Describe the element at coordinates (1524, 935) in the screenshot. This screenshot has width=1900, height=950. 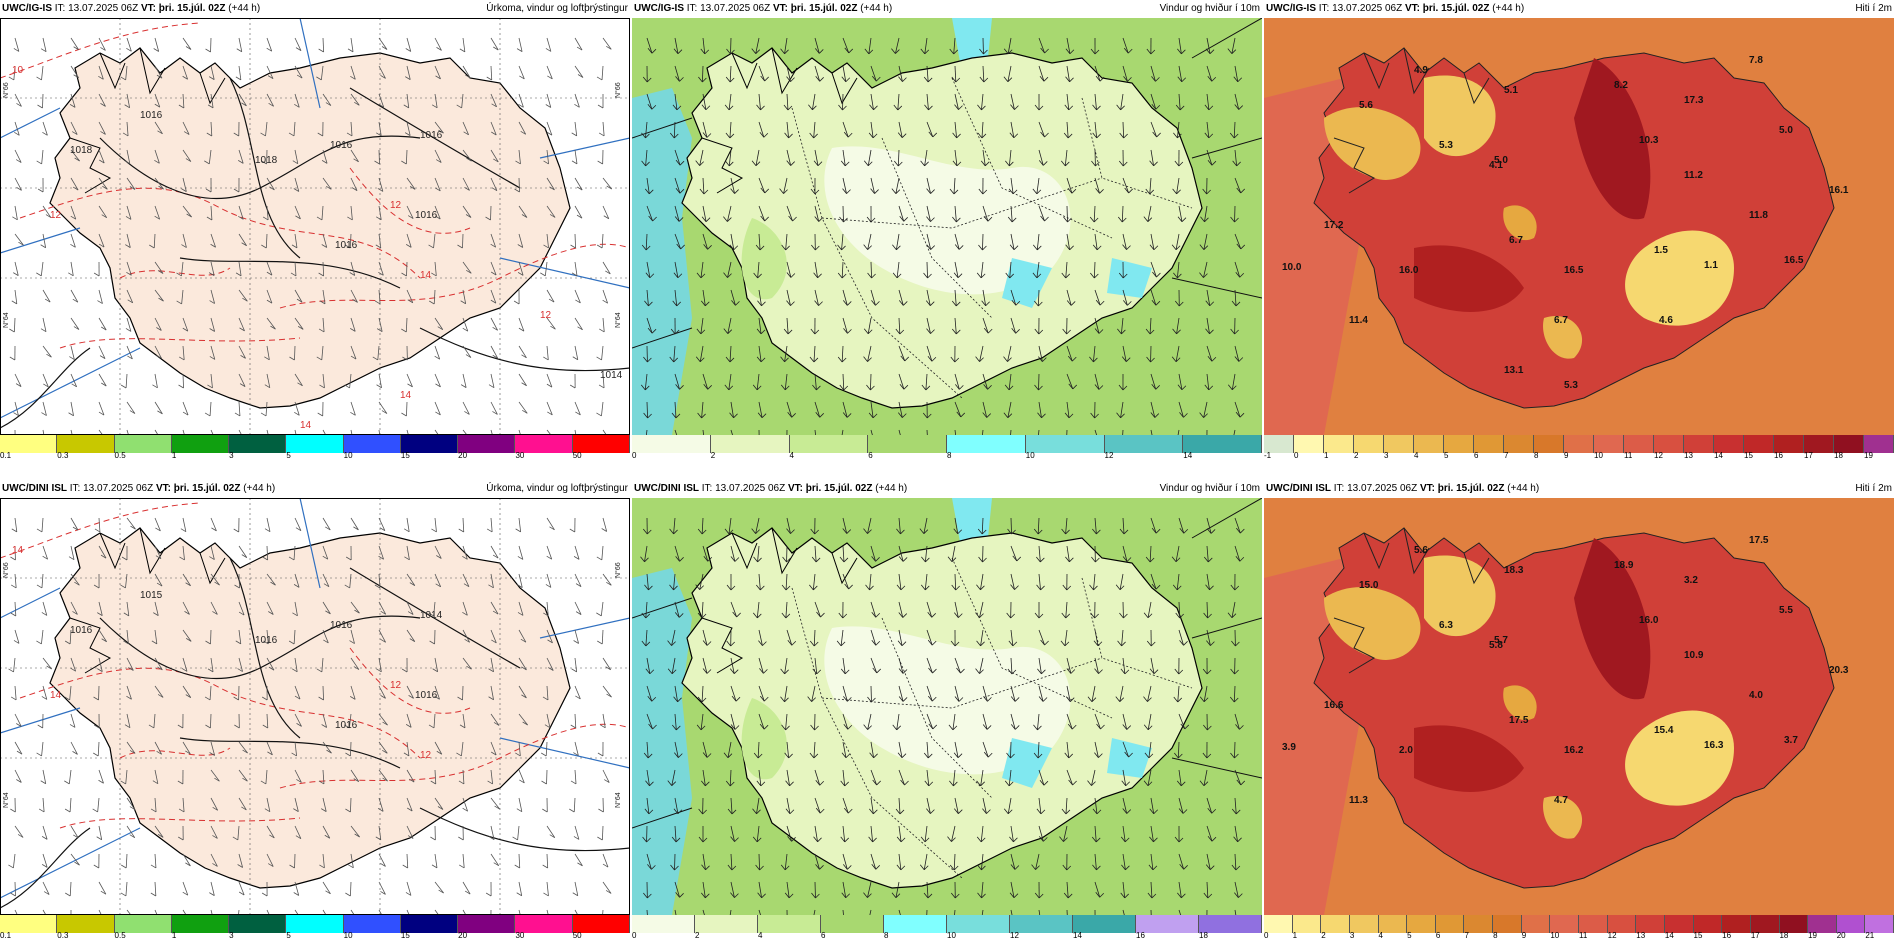
I see `color-scale-tick: 9` at that location.